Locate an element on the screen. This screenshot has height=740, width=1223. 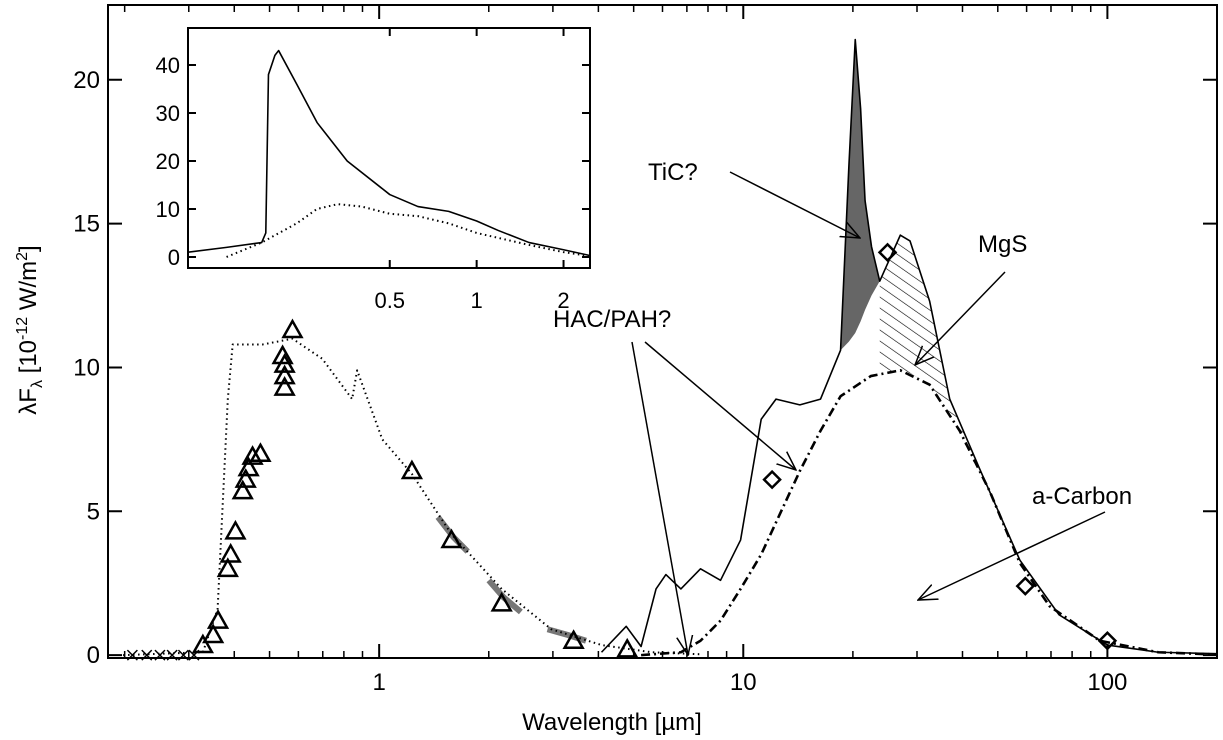
x-tick-label: 10 is located at coordinates (743, 682).